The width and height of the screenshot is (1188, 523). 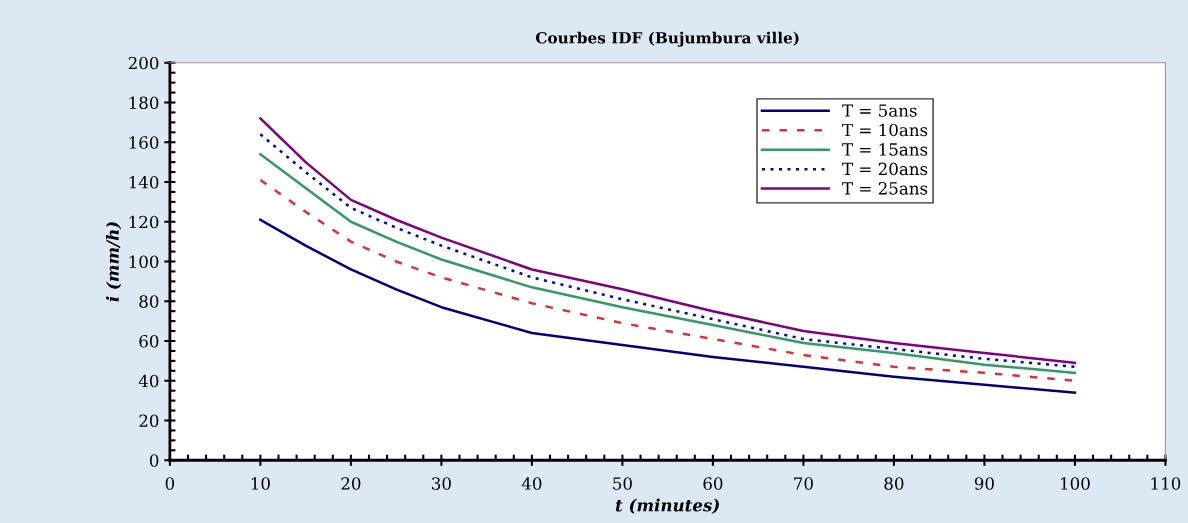 I want to click on legend-label: T = 10ans, so click(x=885, y=130).